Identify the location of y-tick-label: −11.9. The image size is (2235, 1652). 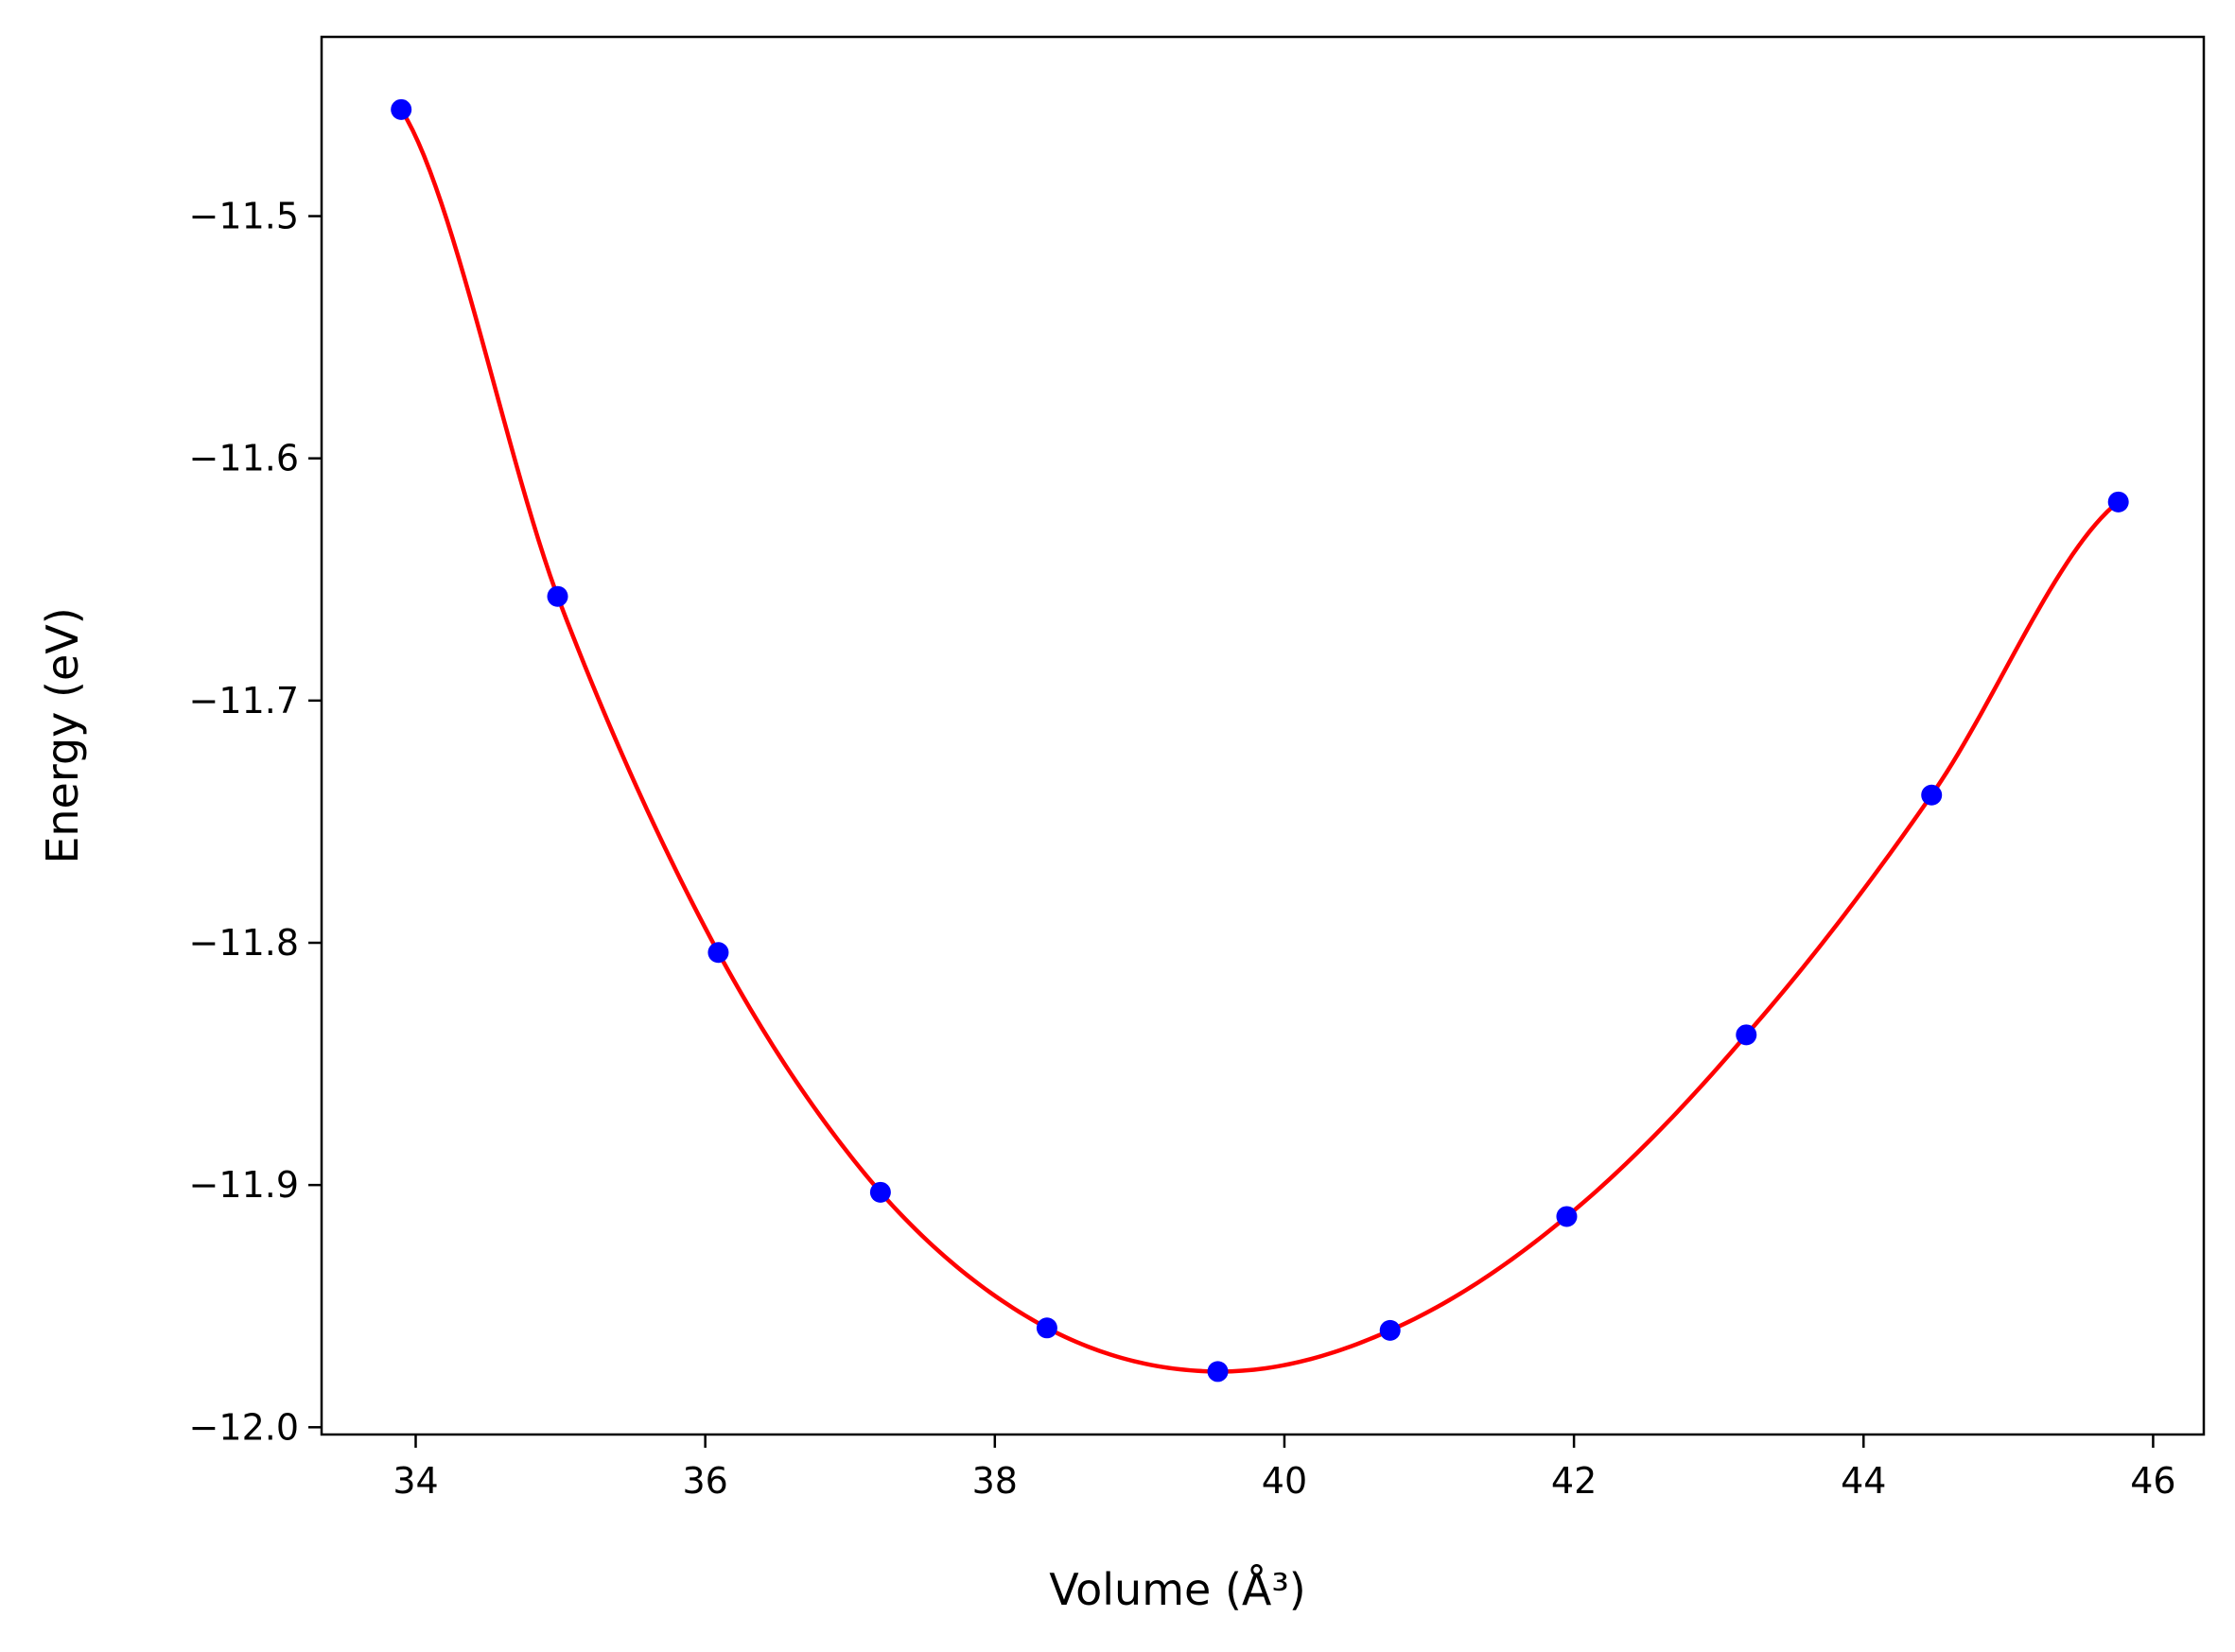
(244, 1185).